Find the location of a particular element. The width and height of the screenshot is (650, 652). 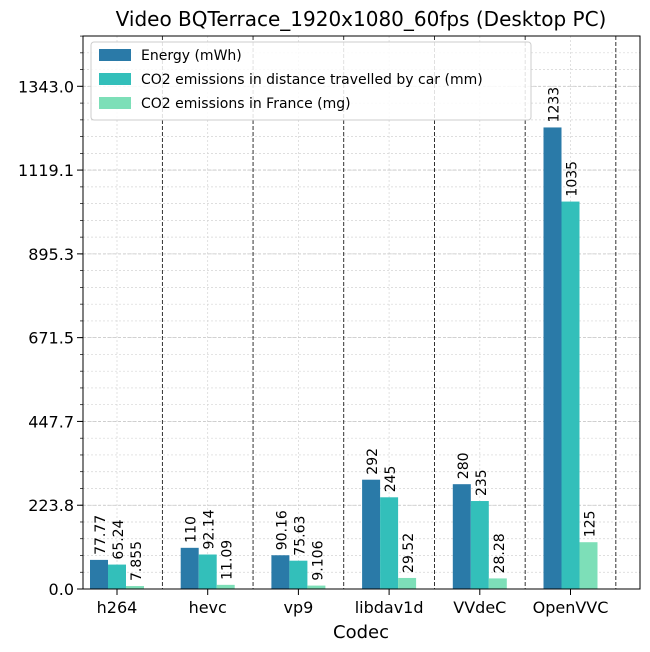

y-tick-label: 447.7 is located at coordinates (51, 421).